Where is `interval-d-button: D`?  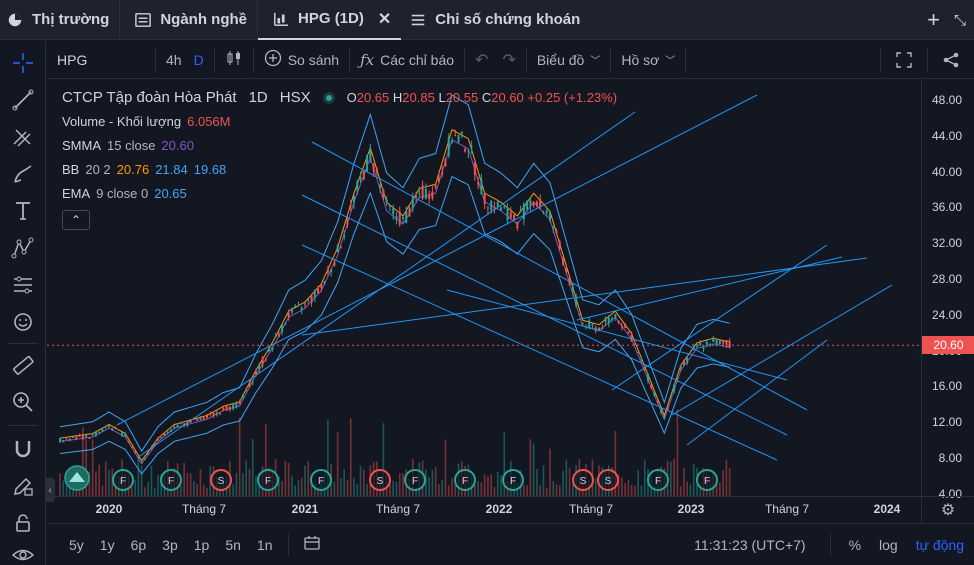
interval-d-button: D is located at coordinates (198, 59).